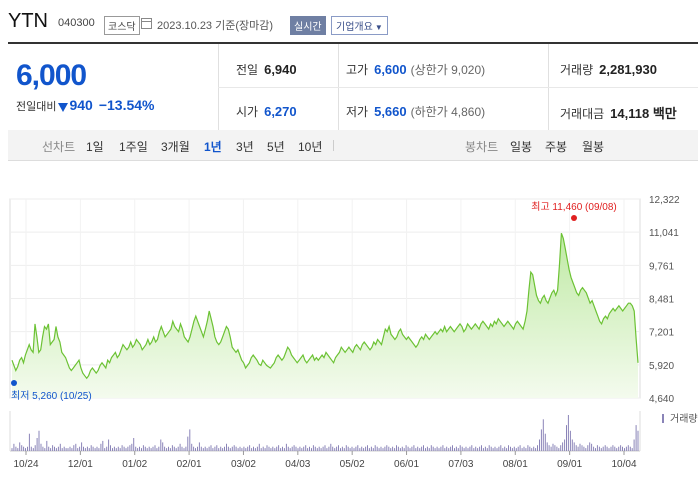 This screenshot has width=698, height=483. Describe the element at coordinates (353, 145) in the screenshot. I see `period-bar: 선차트 1일 1주일 3개월 1년 3년 5년 10년 봉차트 일봉 주봉 월봉` at that location.